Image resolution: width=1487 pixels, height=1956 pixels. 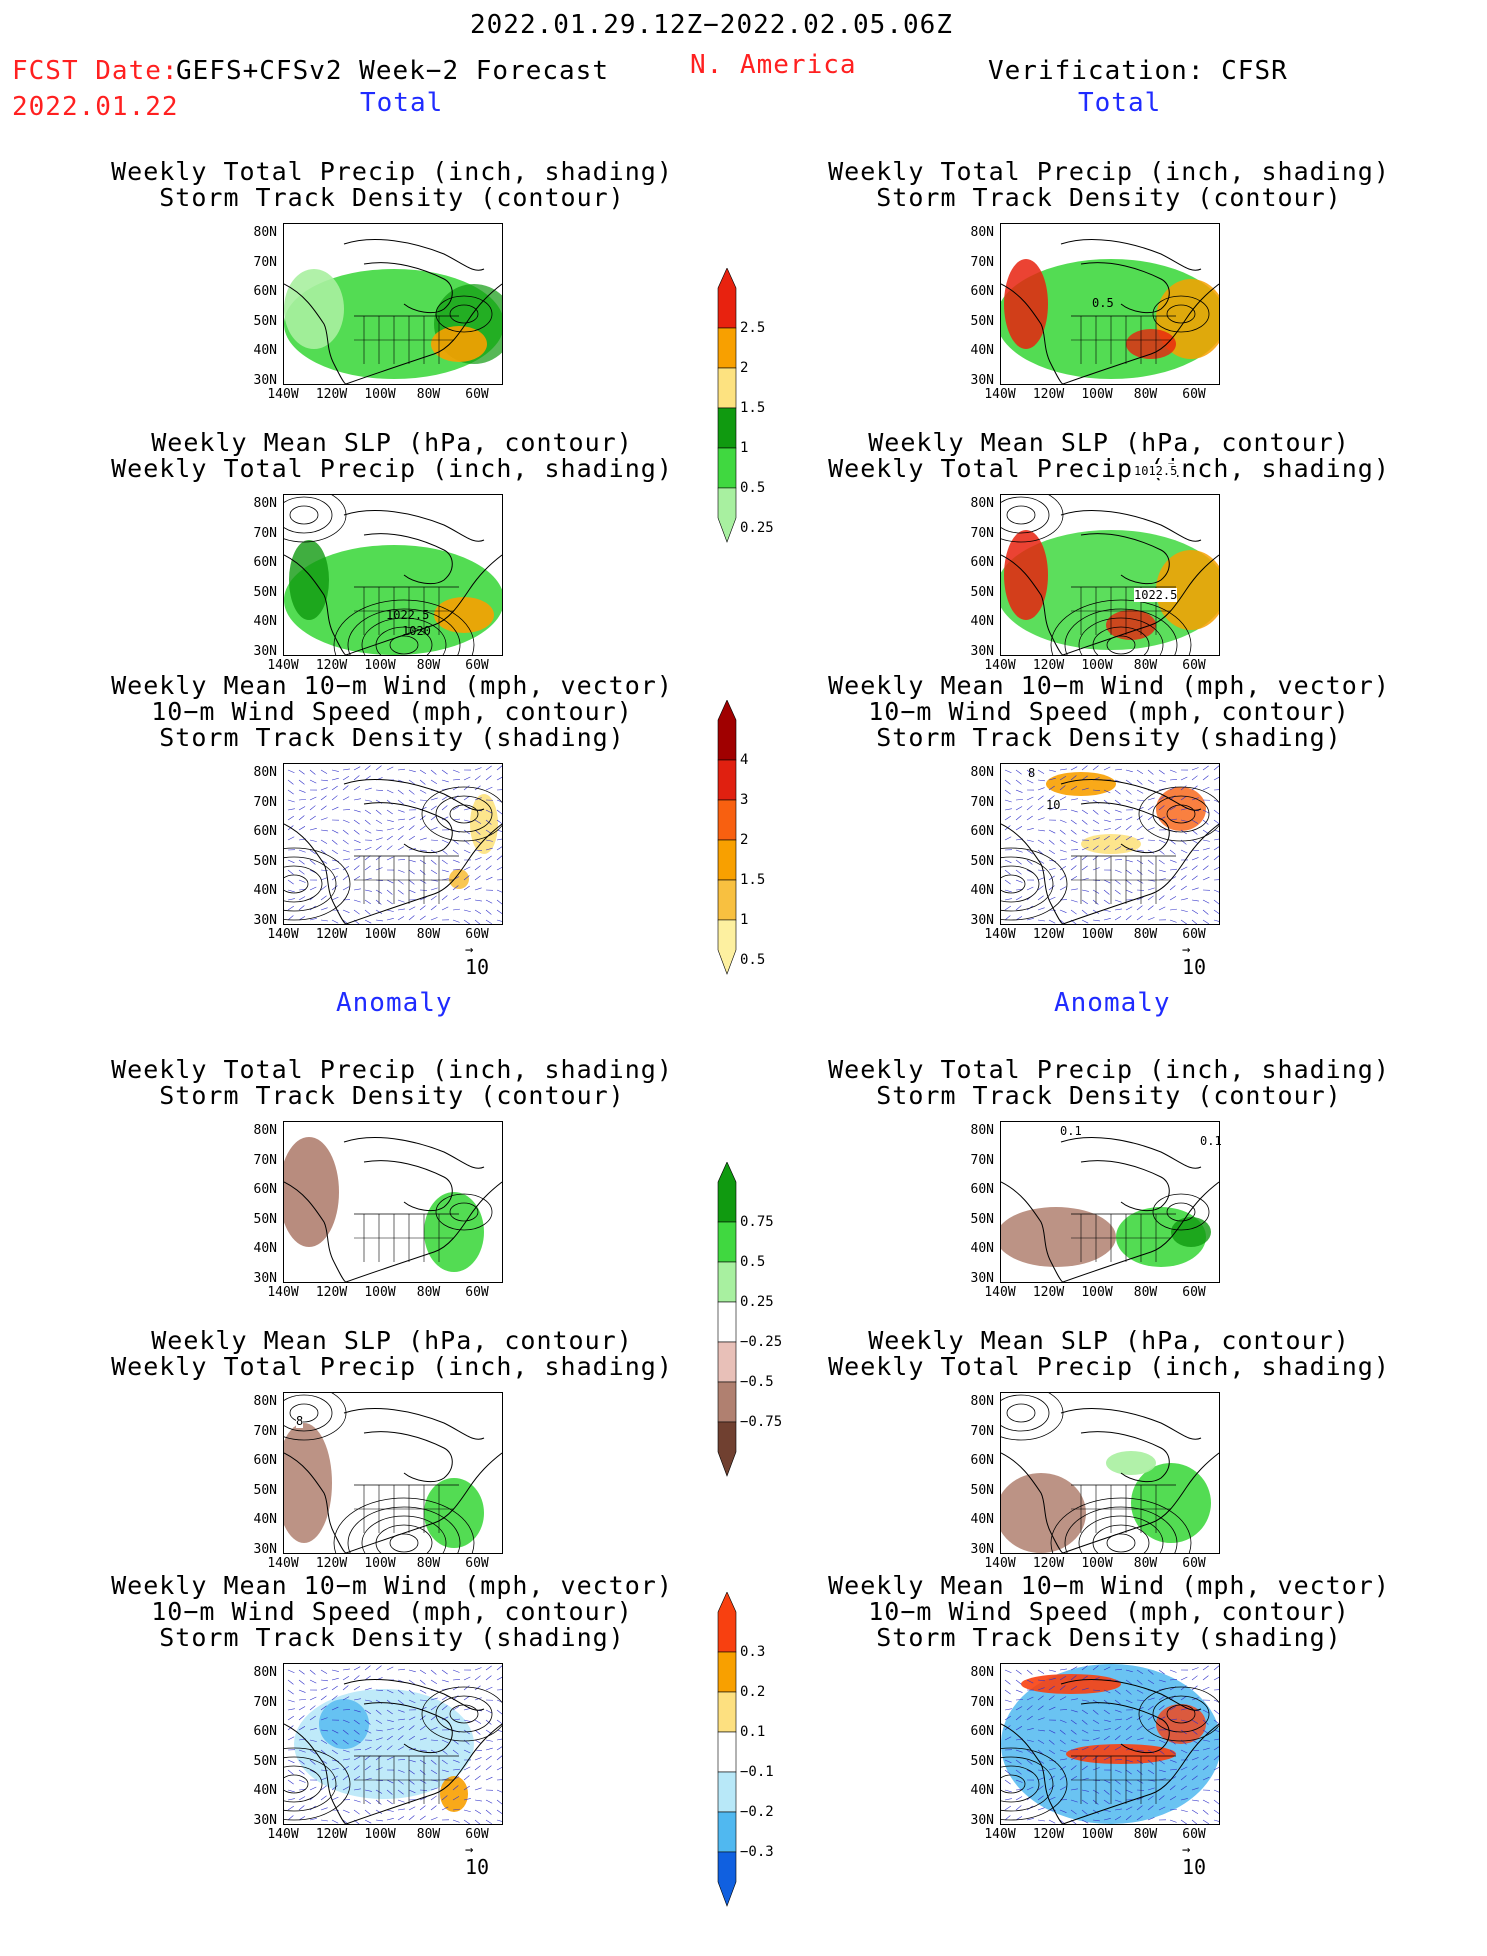 I want to click on colorbar-label: 1.5, so click(x=752, y=408).